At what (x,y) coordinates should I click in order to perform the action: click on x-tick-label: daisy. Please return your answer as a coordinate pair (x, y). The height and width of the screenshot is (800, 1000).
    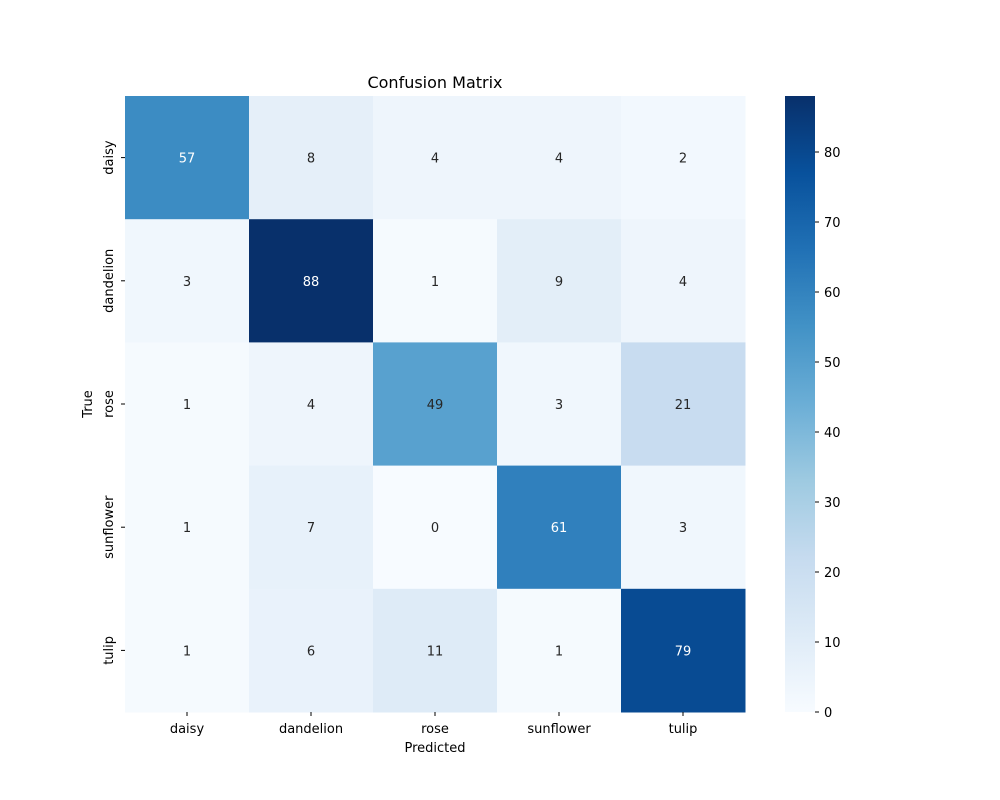
    Looking at the image, I should click on (187, 729).